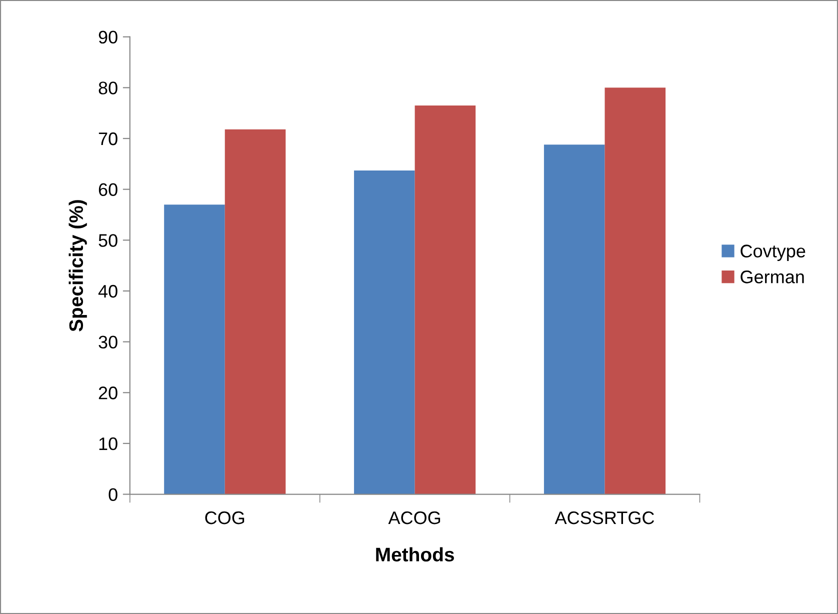 The width and height of the screenshot is (838, 614). I want to click on x-tick-label: COG, so click(224, 517).